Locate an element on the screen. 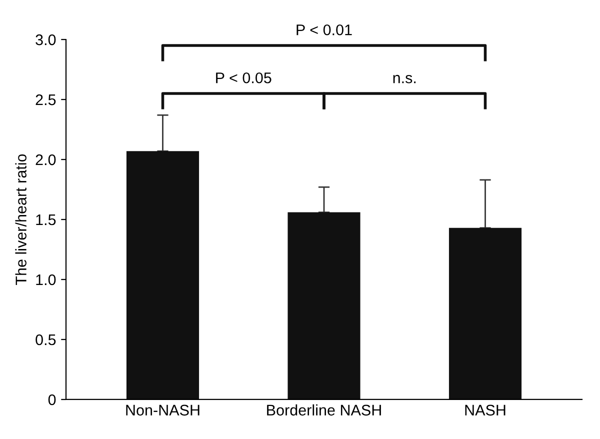  y-tick-label: 2.5 is located at coordinates (46, 100).